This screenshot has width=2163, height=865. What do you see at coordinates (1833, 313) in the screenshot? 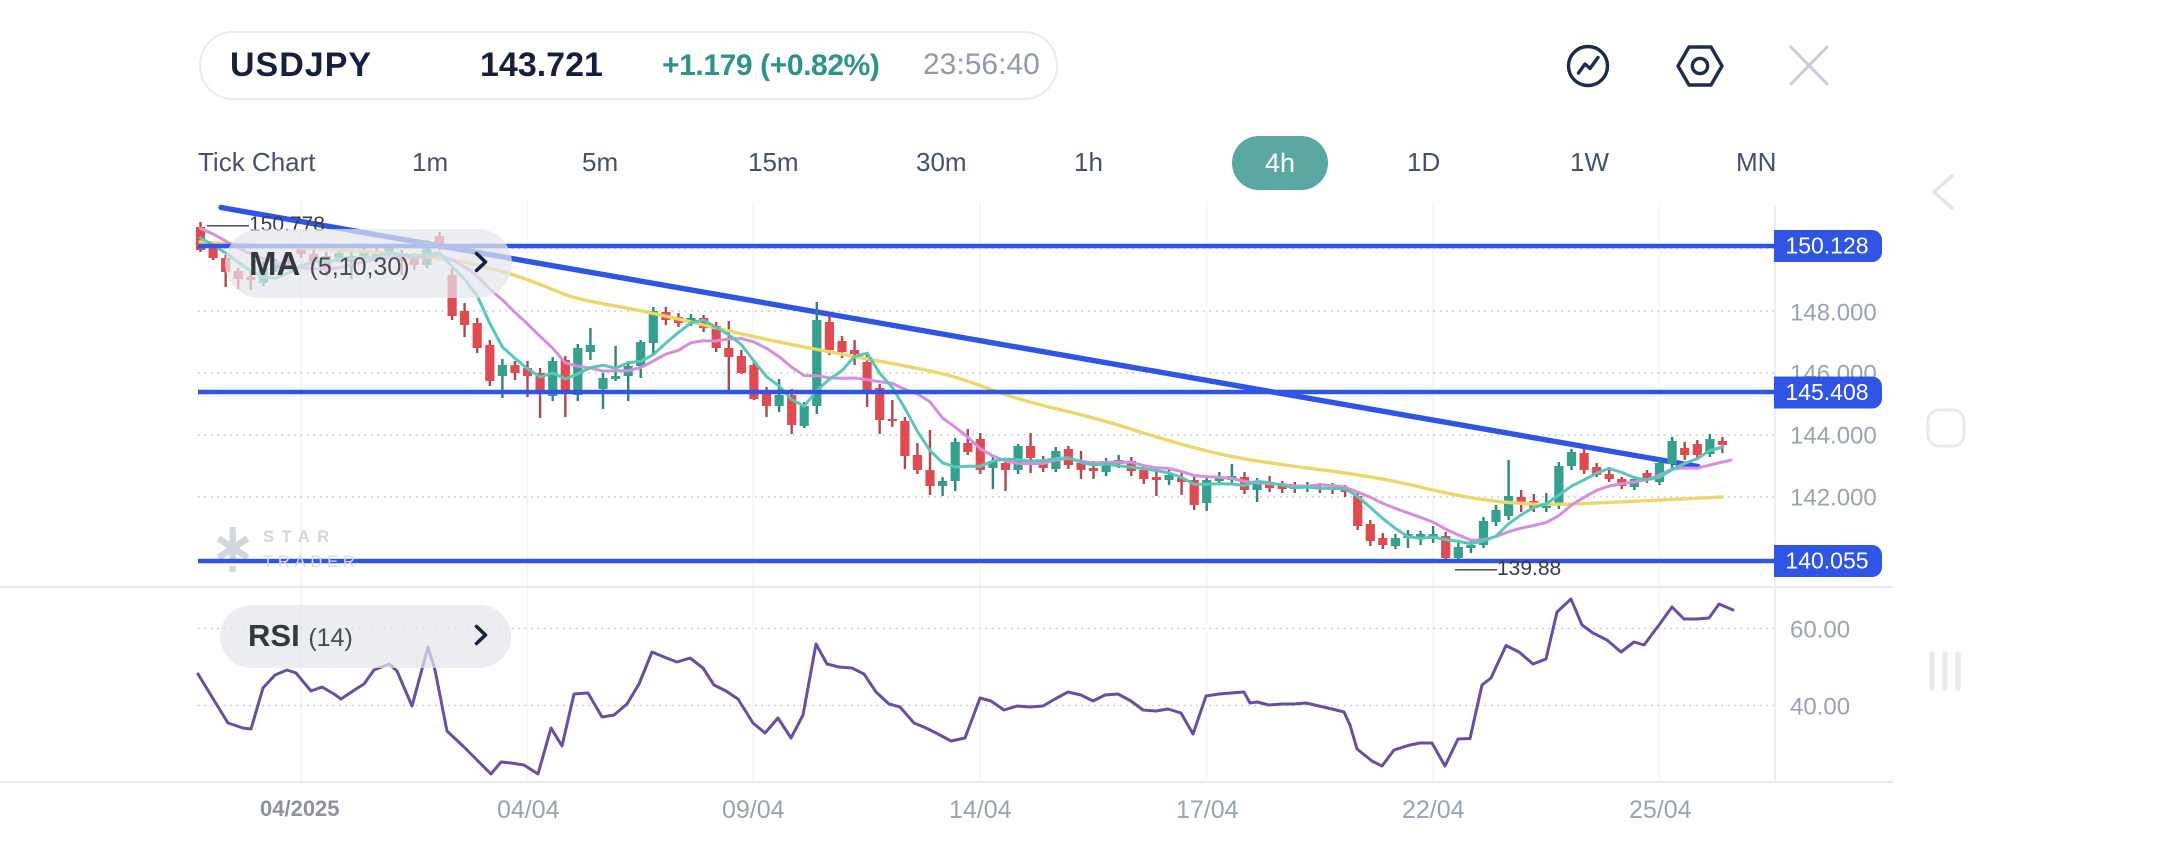
I see `svg-text: 148.000` at bounding box center [1833, 313].